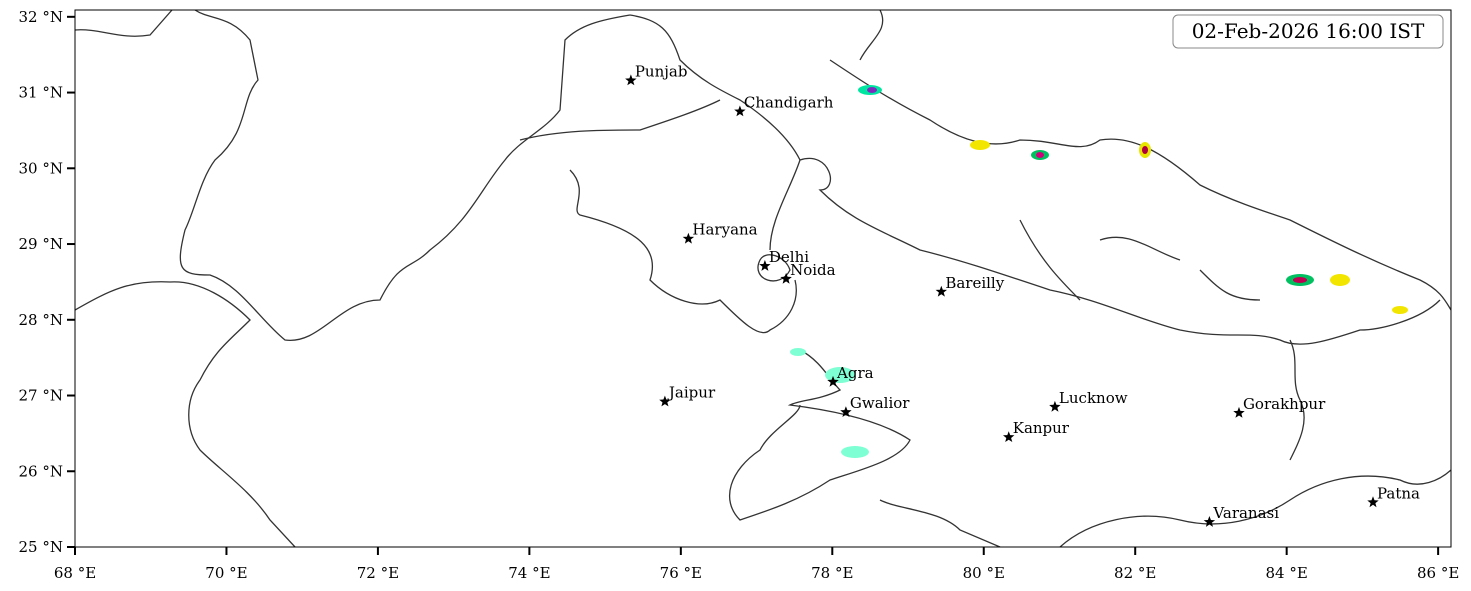 This screenshot has height=591, width=1471. I want to click on x-tick-label: 80 °E, so click(984, 573).